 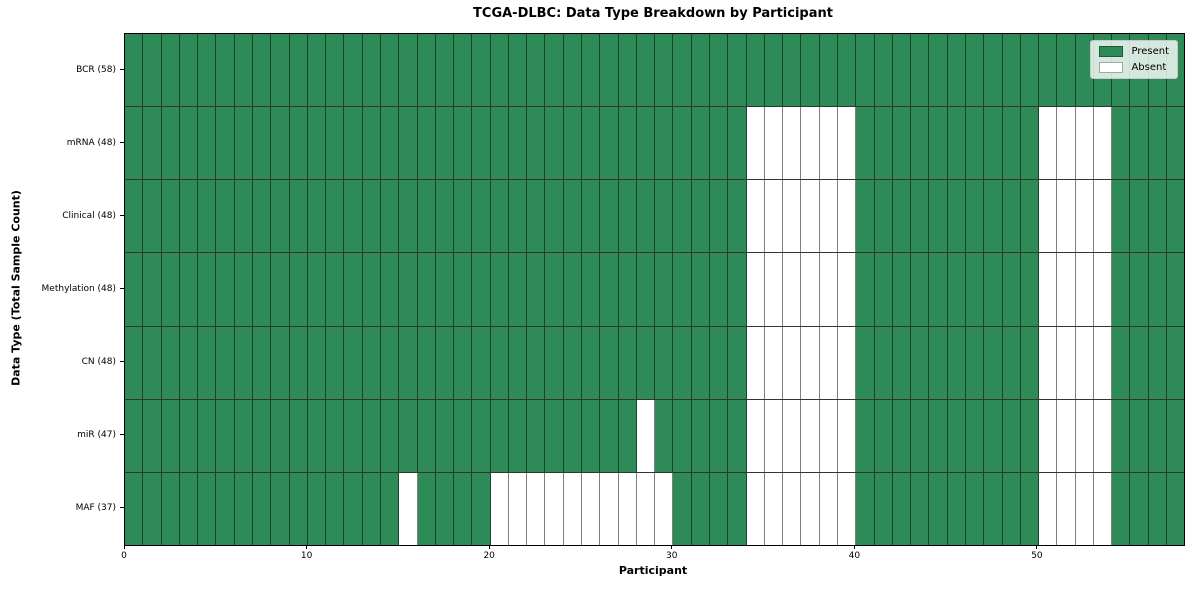 What do you see at coordinates (653, 570) in the screenshot?
I see `x-axis-label: Participant` at bounding box center [653, 570].